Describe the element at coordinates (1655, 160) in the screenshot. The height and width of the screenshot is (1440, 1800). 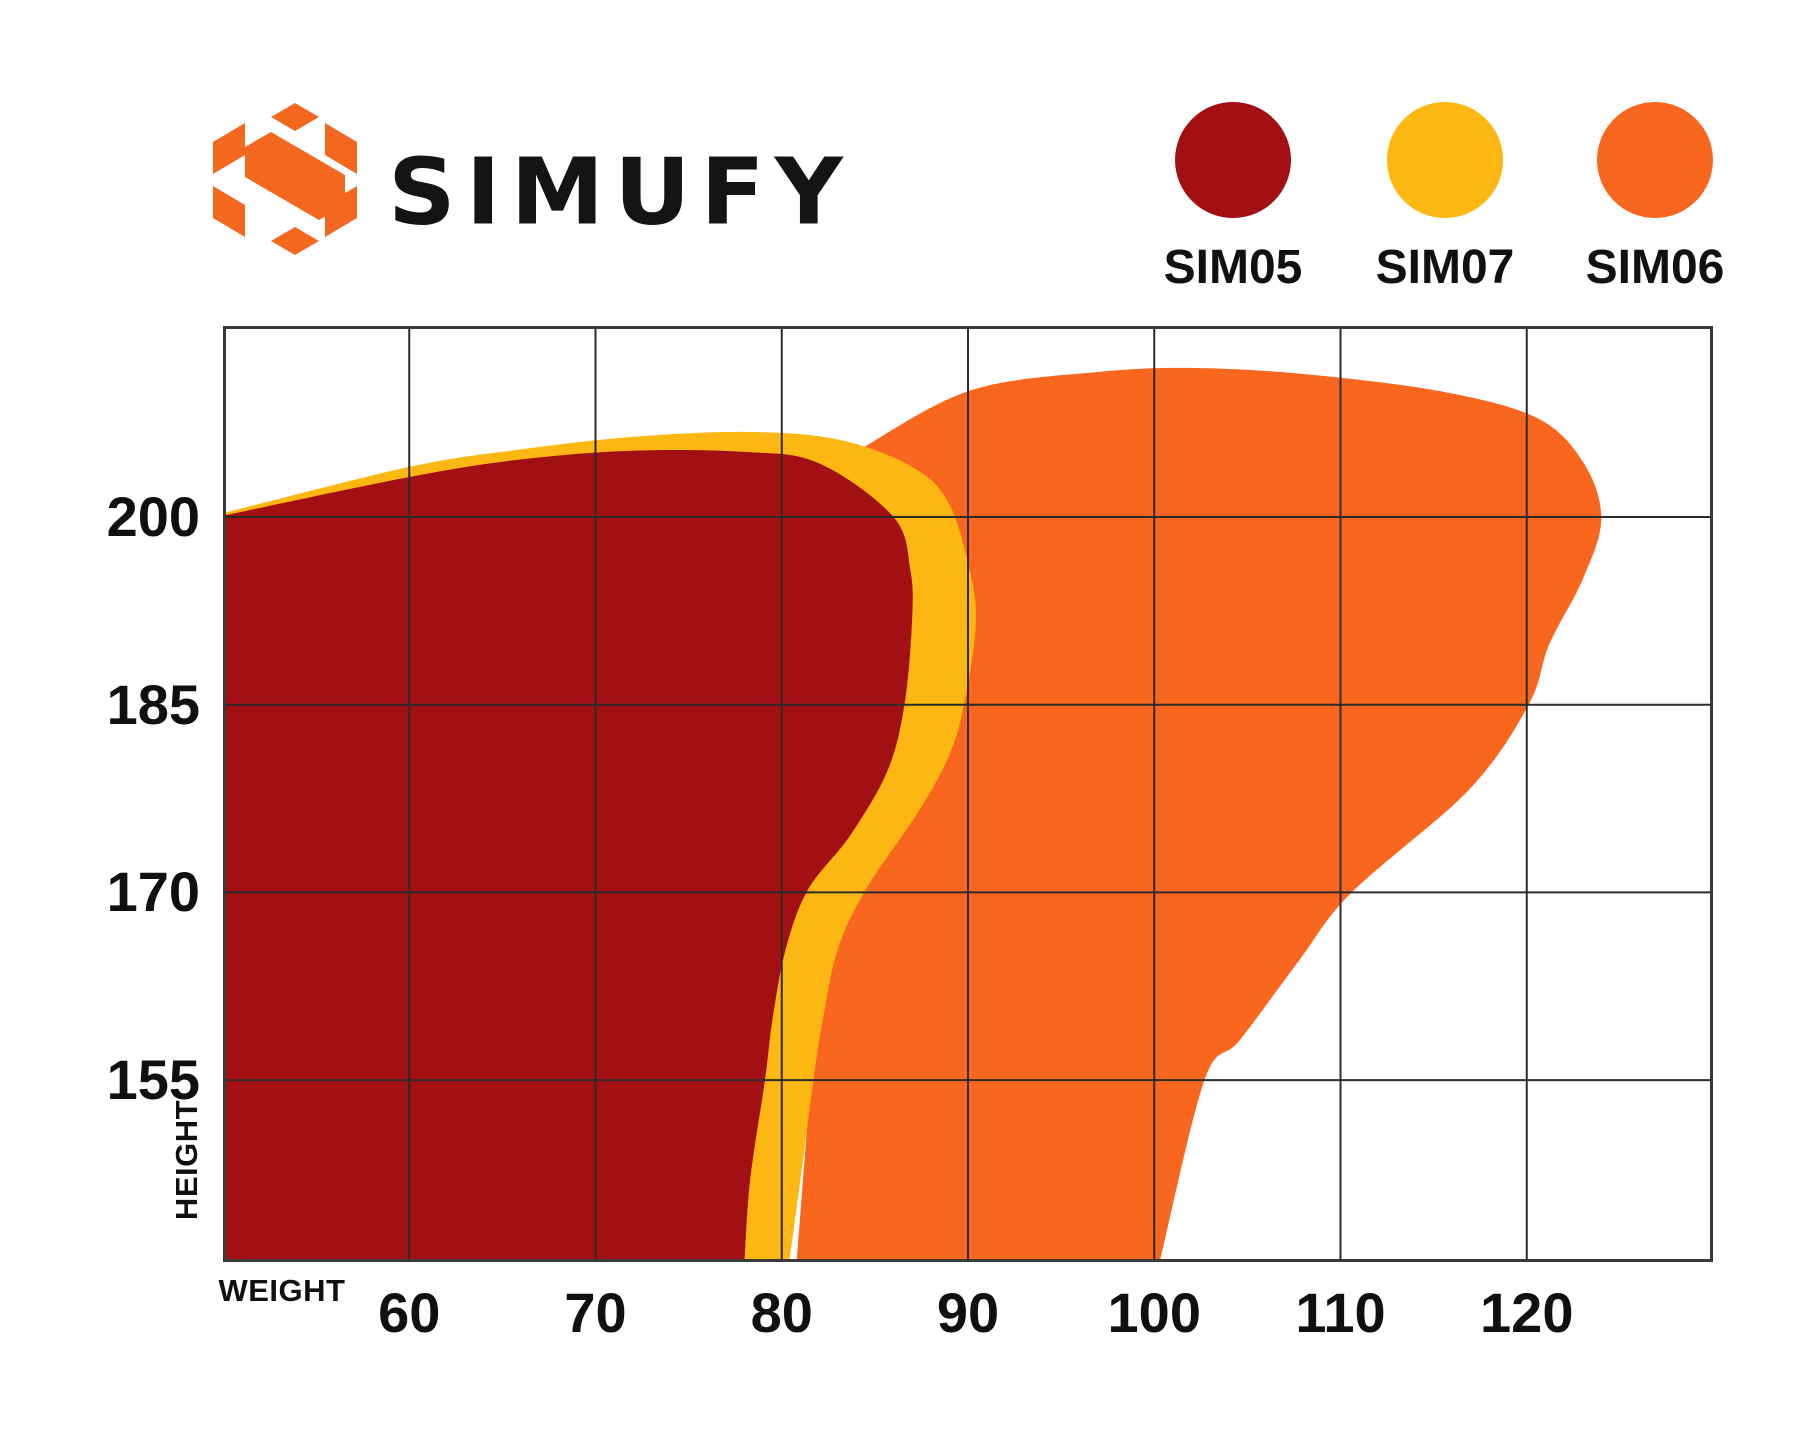
I see `legend-swatch-sim06` at that location.